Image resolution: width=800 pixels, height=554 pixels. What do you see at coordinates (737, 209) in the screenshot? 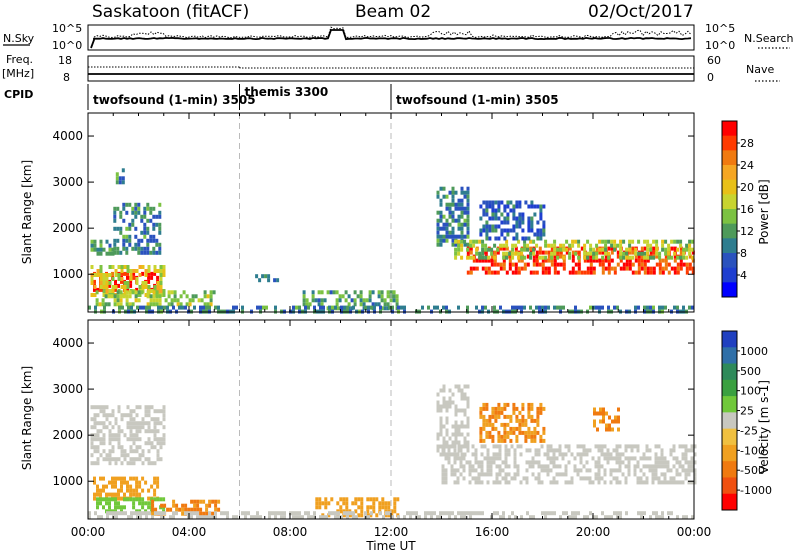
I see `power-colorbar: 28 24 20 16 12 8 4` at bounding box center [737, 209].